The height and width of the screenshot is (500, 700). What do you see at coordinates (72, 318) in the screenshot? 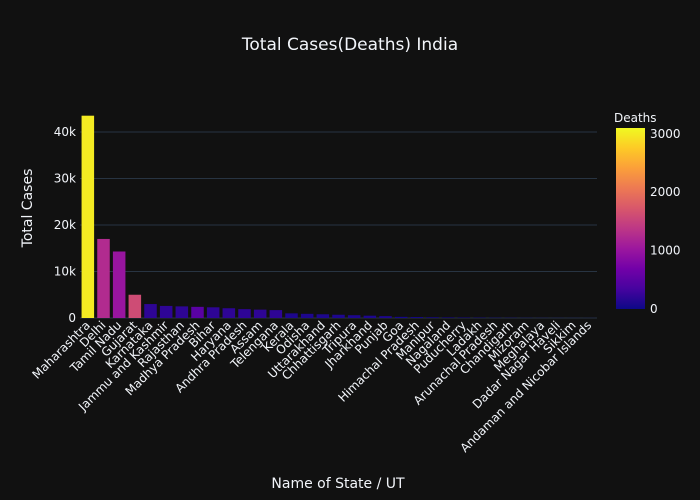
I see `y-tick-label: 0` at bounding box center [72, 318].